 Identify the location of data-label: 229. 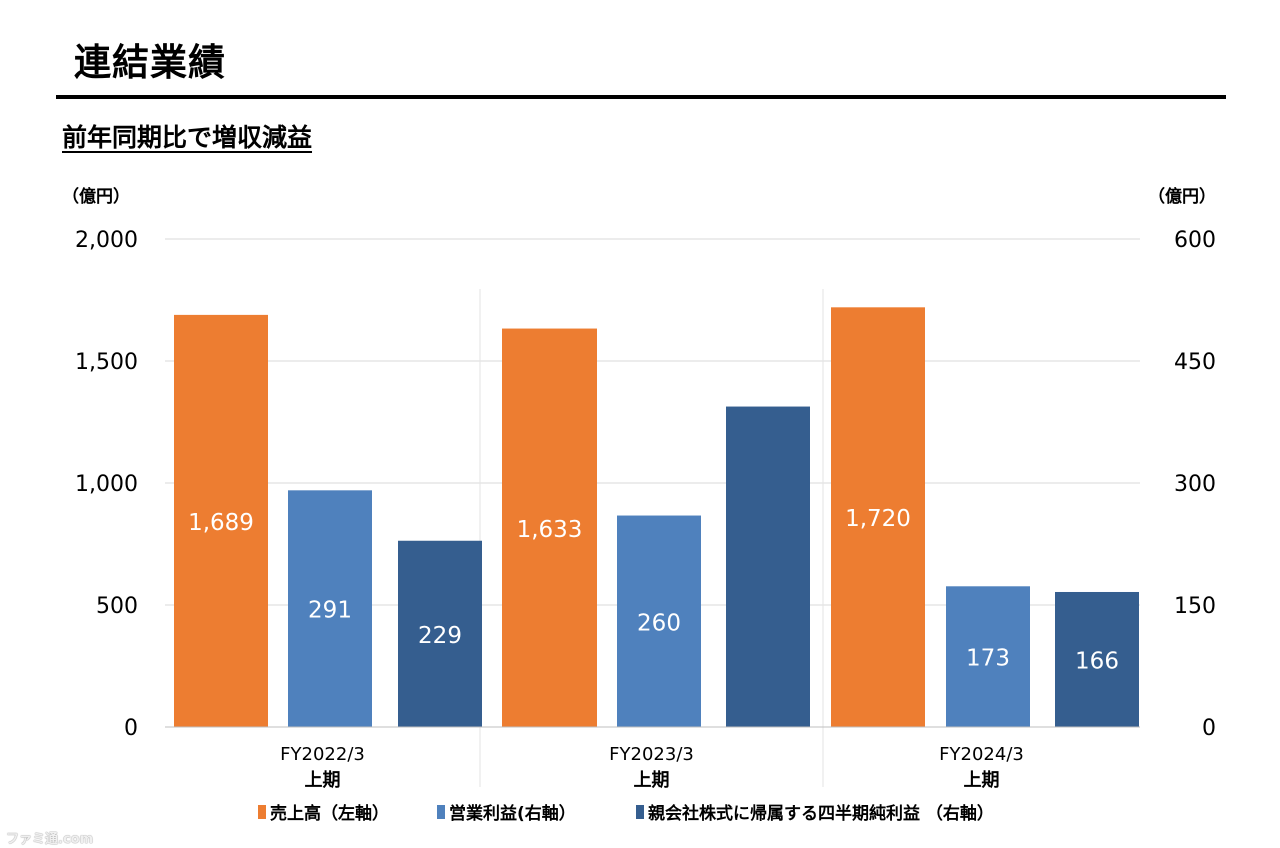
(440, 636).